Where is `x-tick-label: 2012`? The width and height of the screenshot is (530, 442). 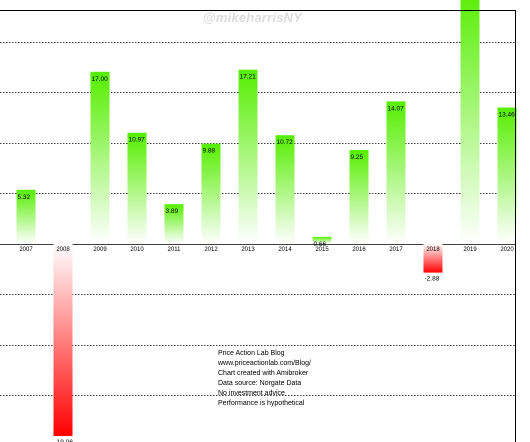 x-tick-label: 2012 is located at coordinates (211, 250).